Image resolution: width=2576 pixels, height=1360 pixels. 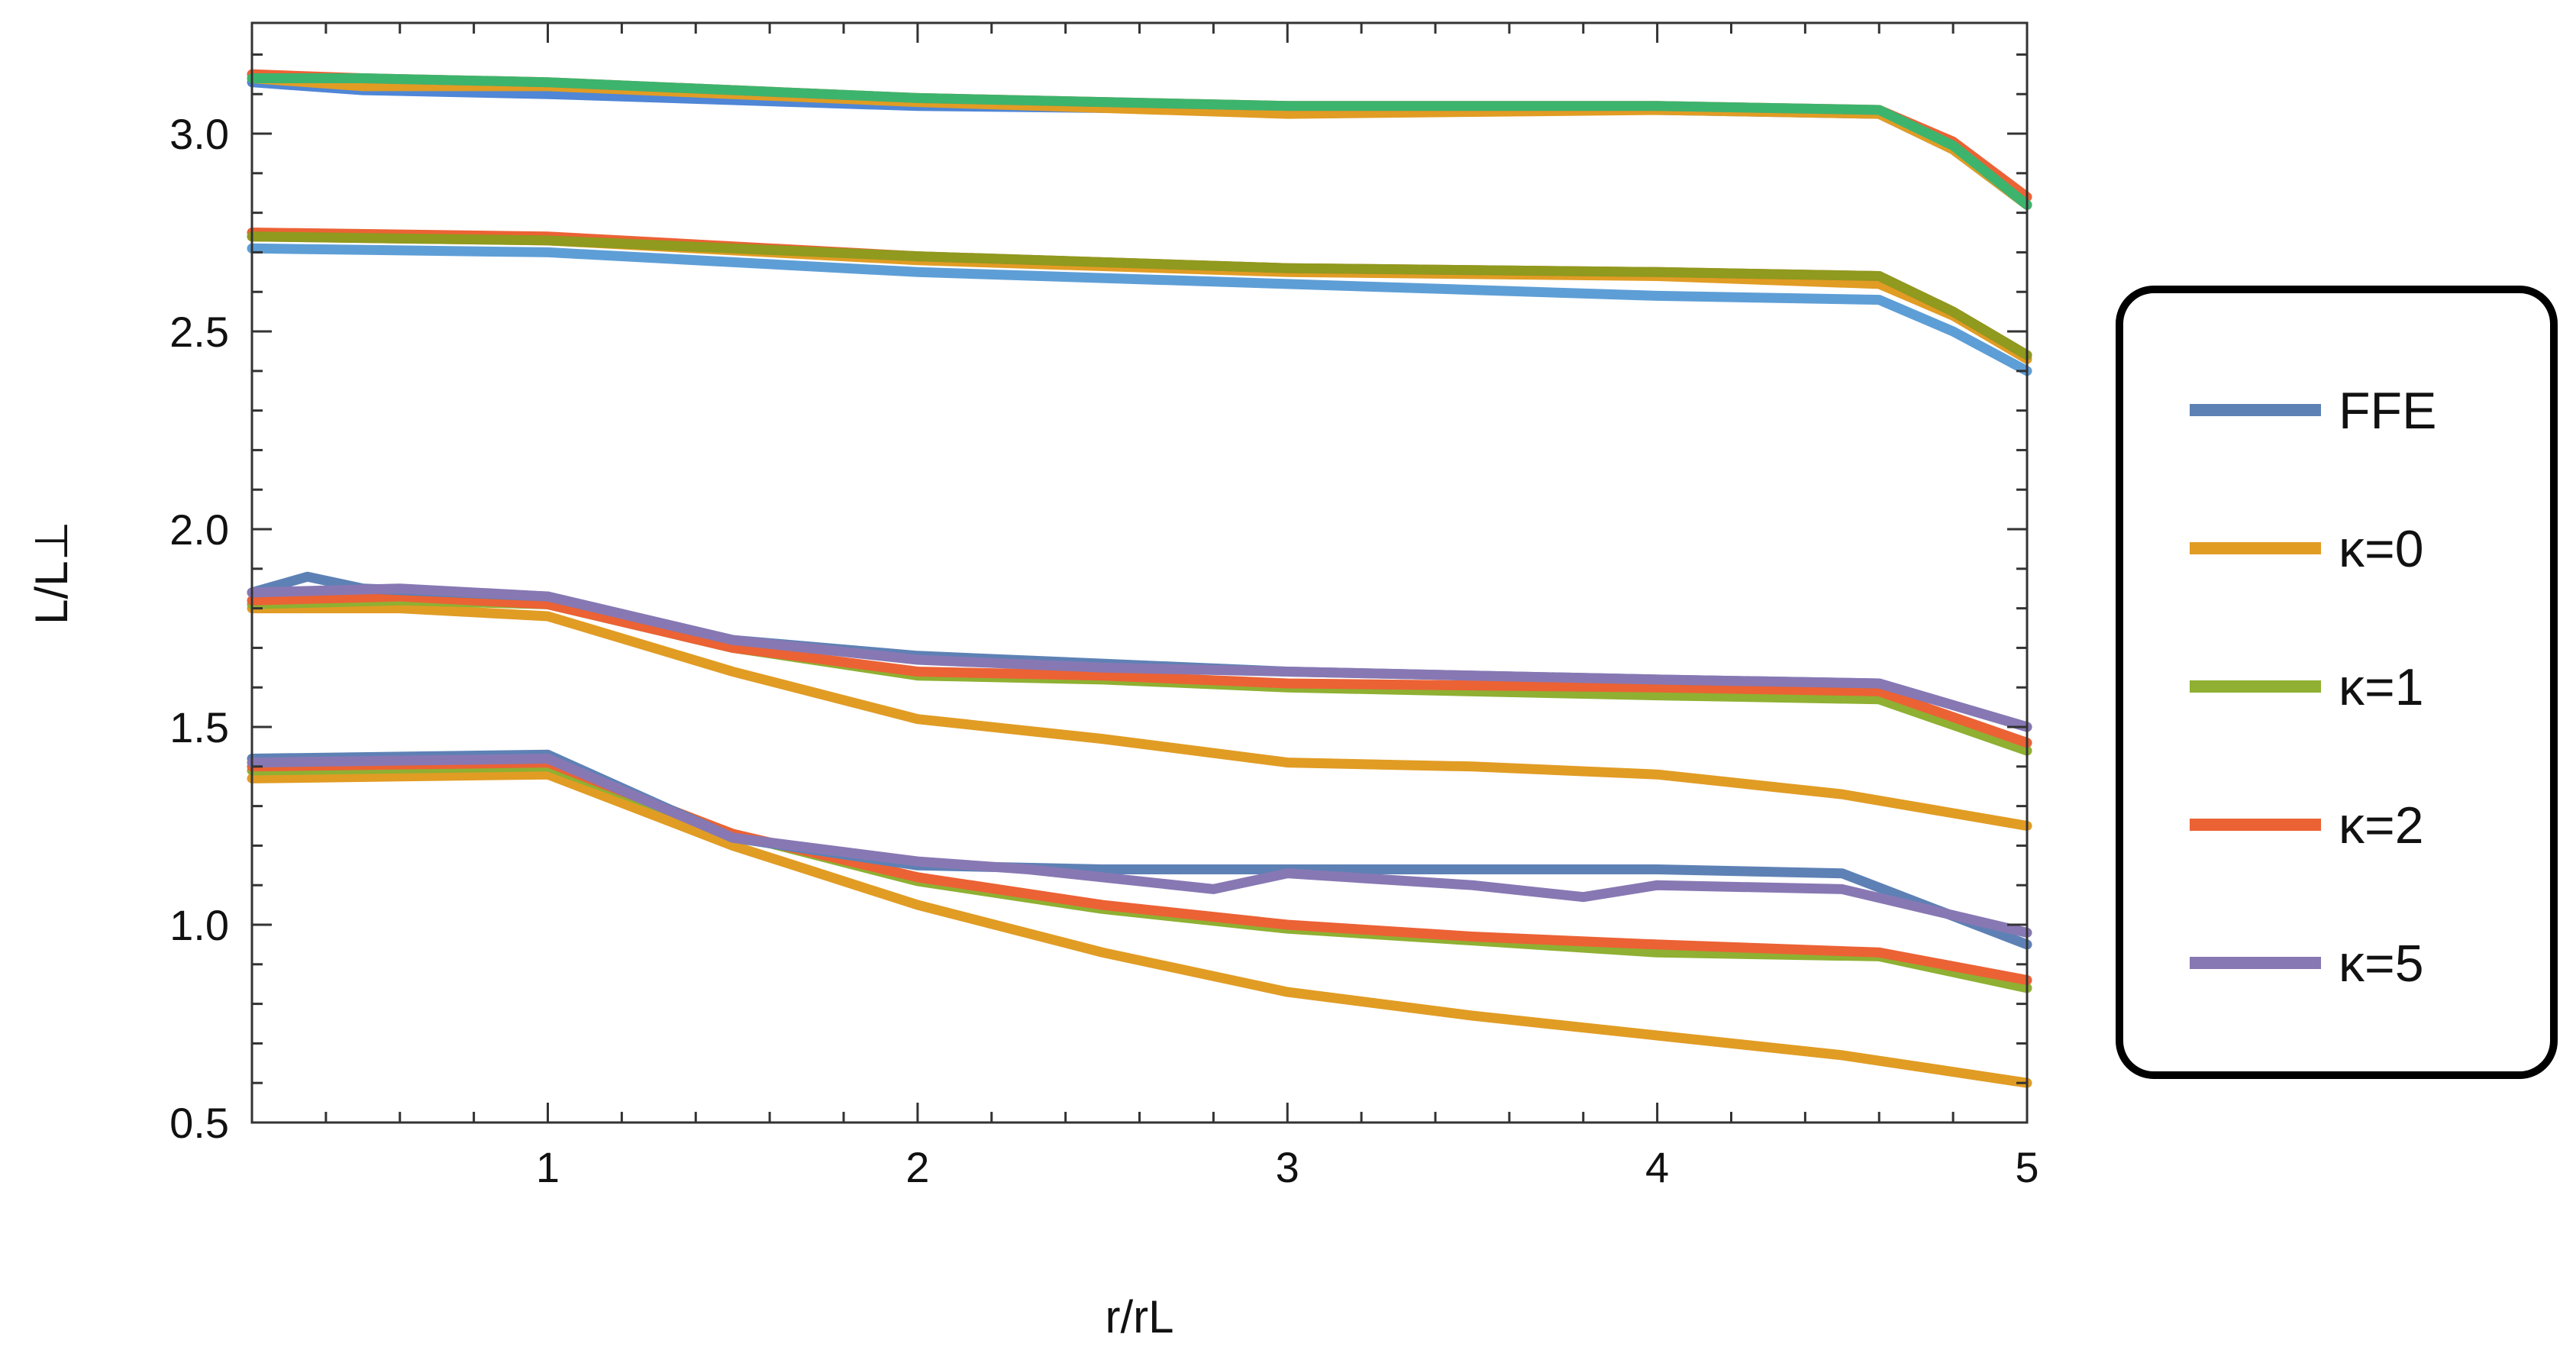 I want to click on x-tick-label: 5, so click(x=2027, y=1167).